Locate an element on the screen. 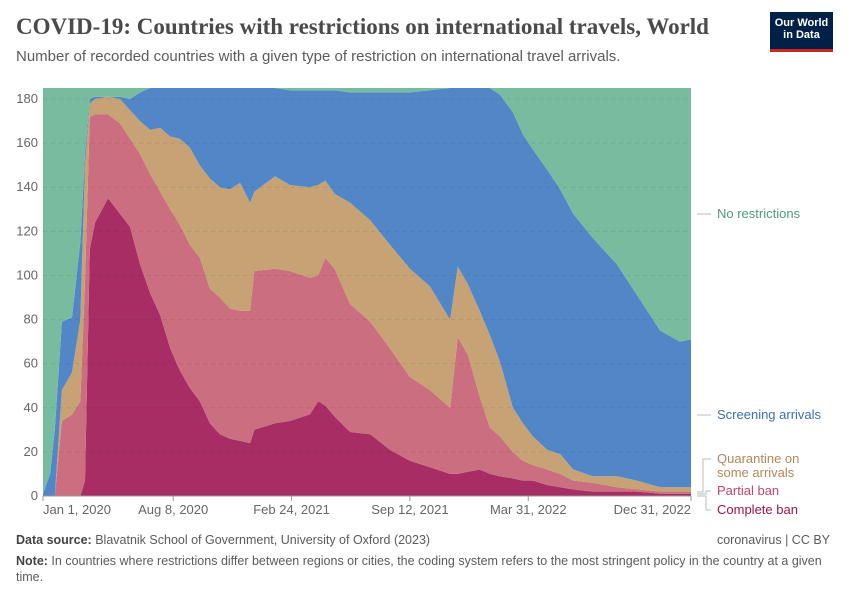 Image resolution: width=850 pixels, height=600 pixels. legend-label-partial-ban: Partial ban is located at coordinates (748, 490).